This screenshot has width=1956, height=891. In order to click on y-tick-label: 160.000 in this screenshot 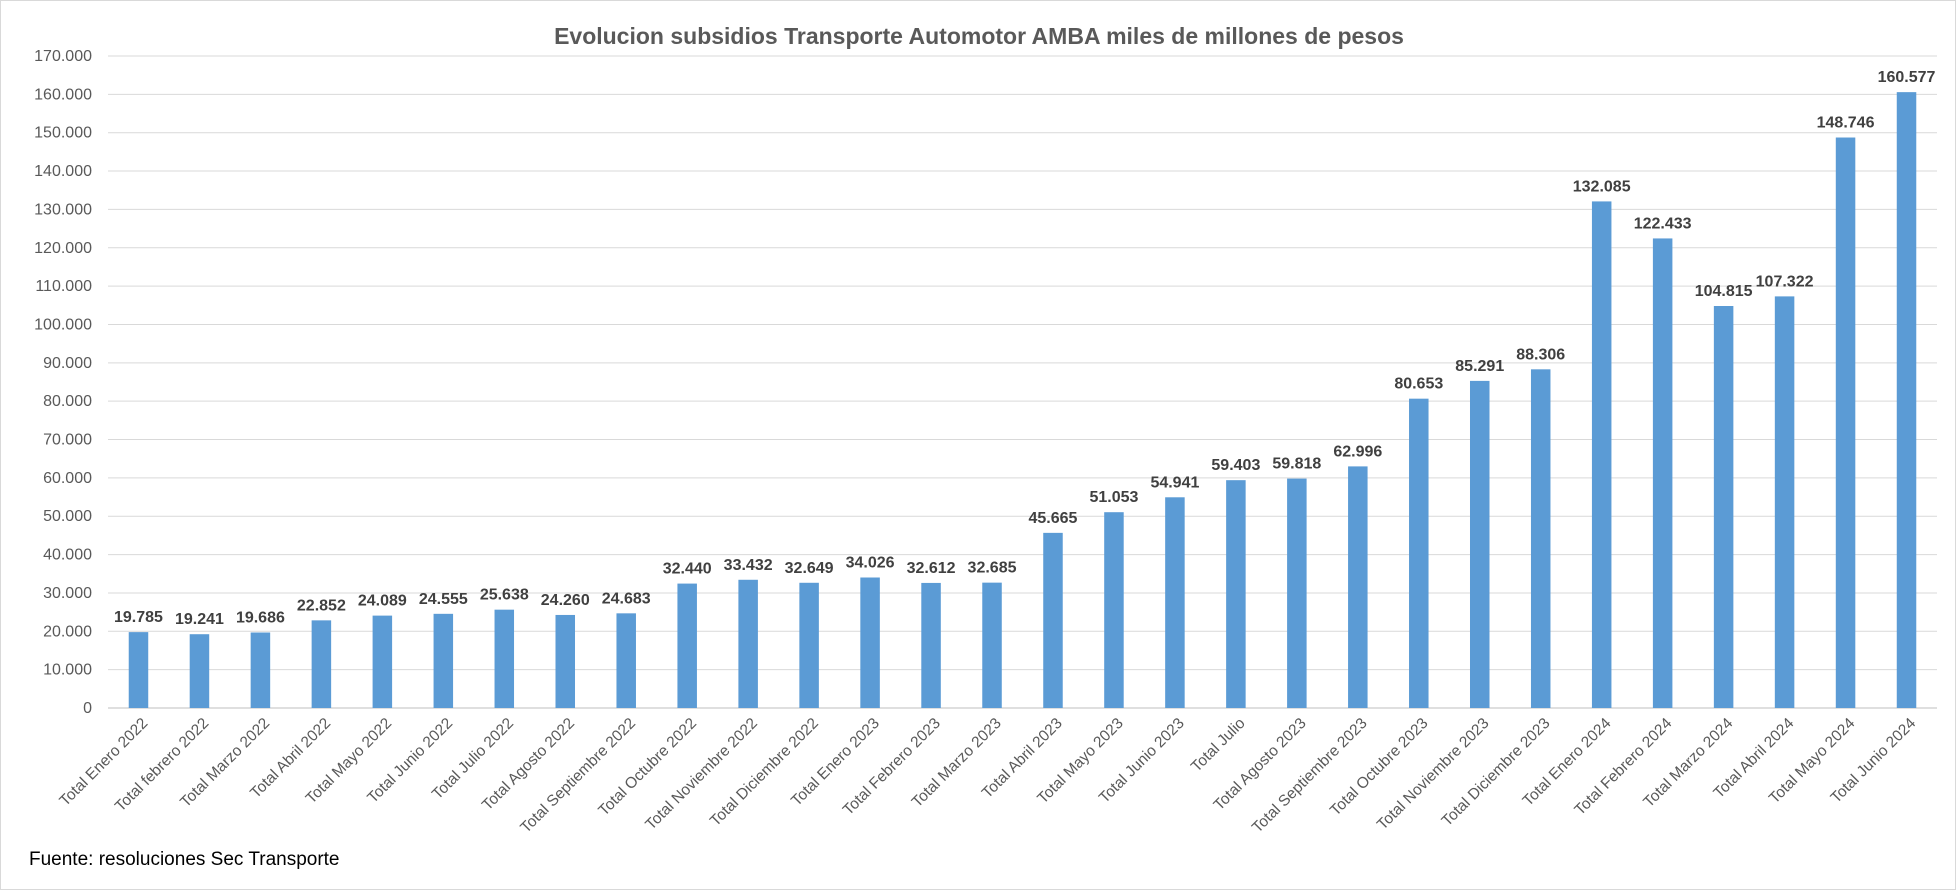, I will do `click(63, 94)`.